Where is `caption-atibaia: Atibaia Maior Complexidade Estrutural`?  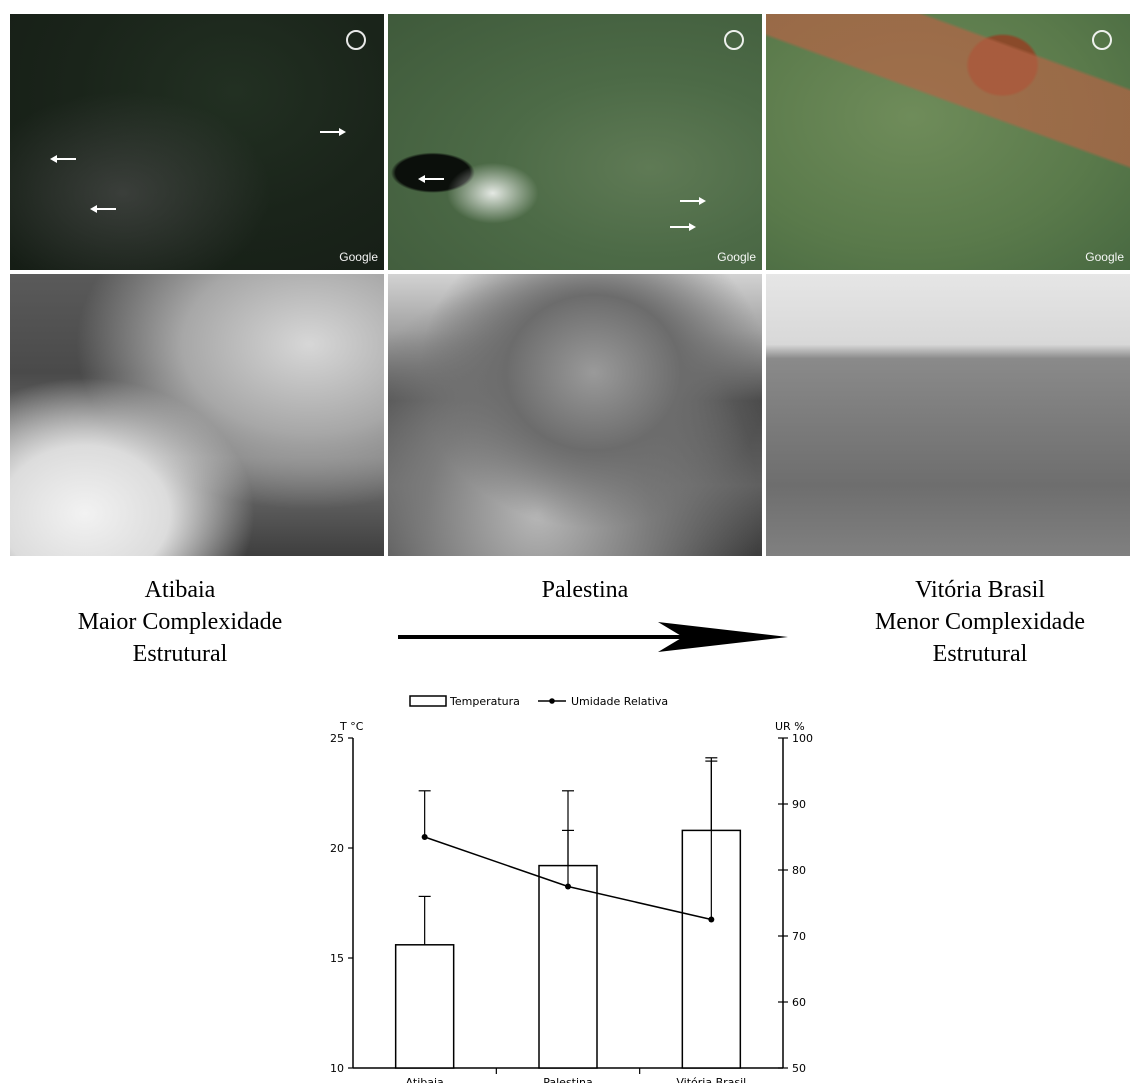 caption-atibaia: Atibaia Maior Complexidade Estrutural is located at coordinates (180, 622).